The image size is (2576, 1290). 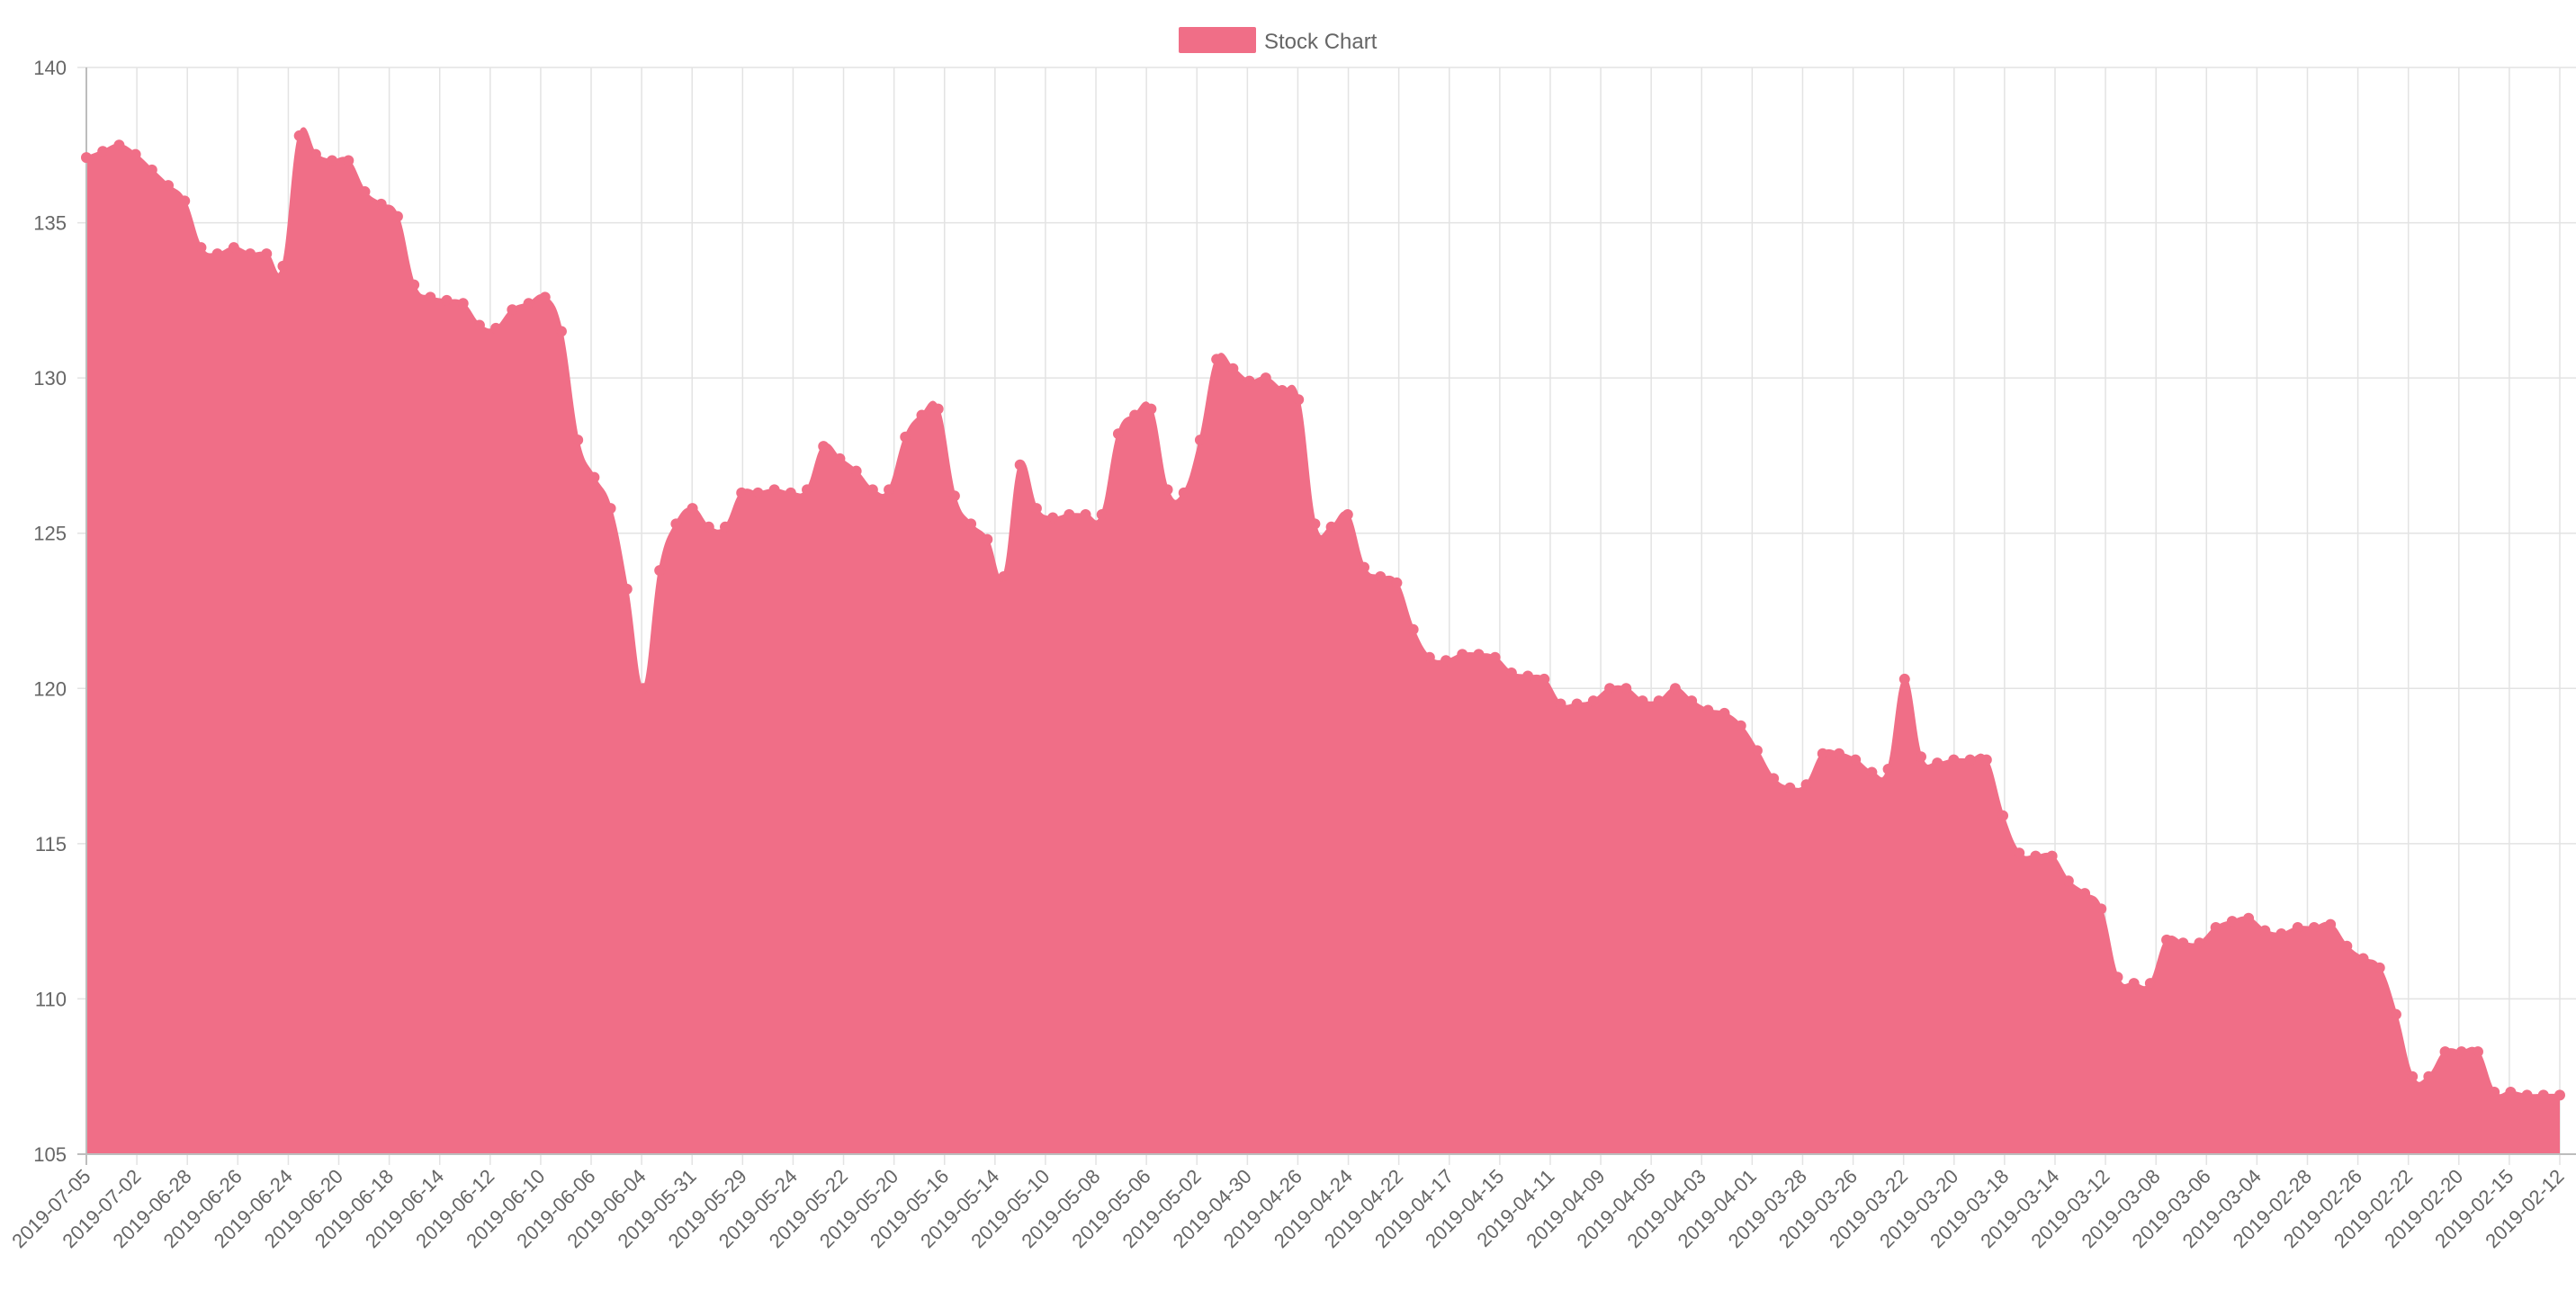 I want to click on legend-label-stock-chart: Stock Chart, so click(x=1321, y=42).